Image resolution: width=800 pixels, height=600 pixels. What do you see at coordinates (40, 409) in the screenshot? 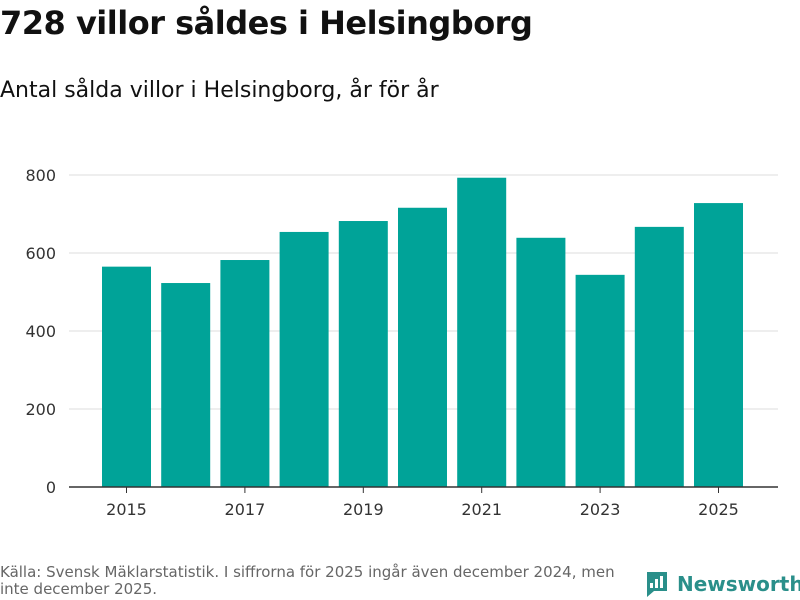
I see `y-tick-label-200: 200` at bounding box center [40, 409].